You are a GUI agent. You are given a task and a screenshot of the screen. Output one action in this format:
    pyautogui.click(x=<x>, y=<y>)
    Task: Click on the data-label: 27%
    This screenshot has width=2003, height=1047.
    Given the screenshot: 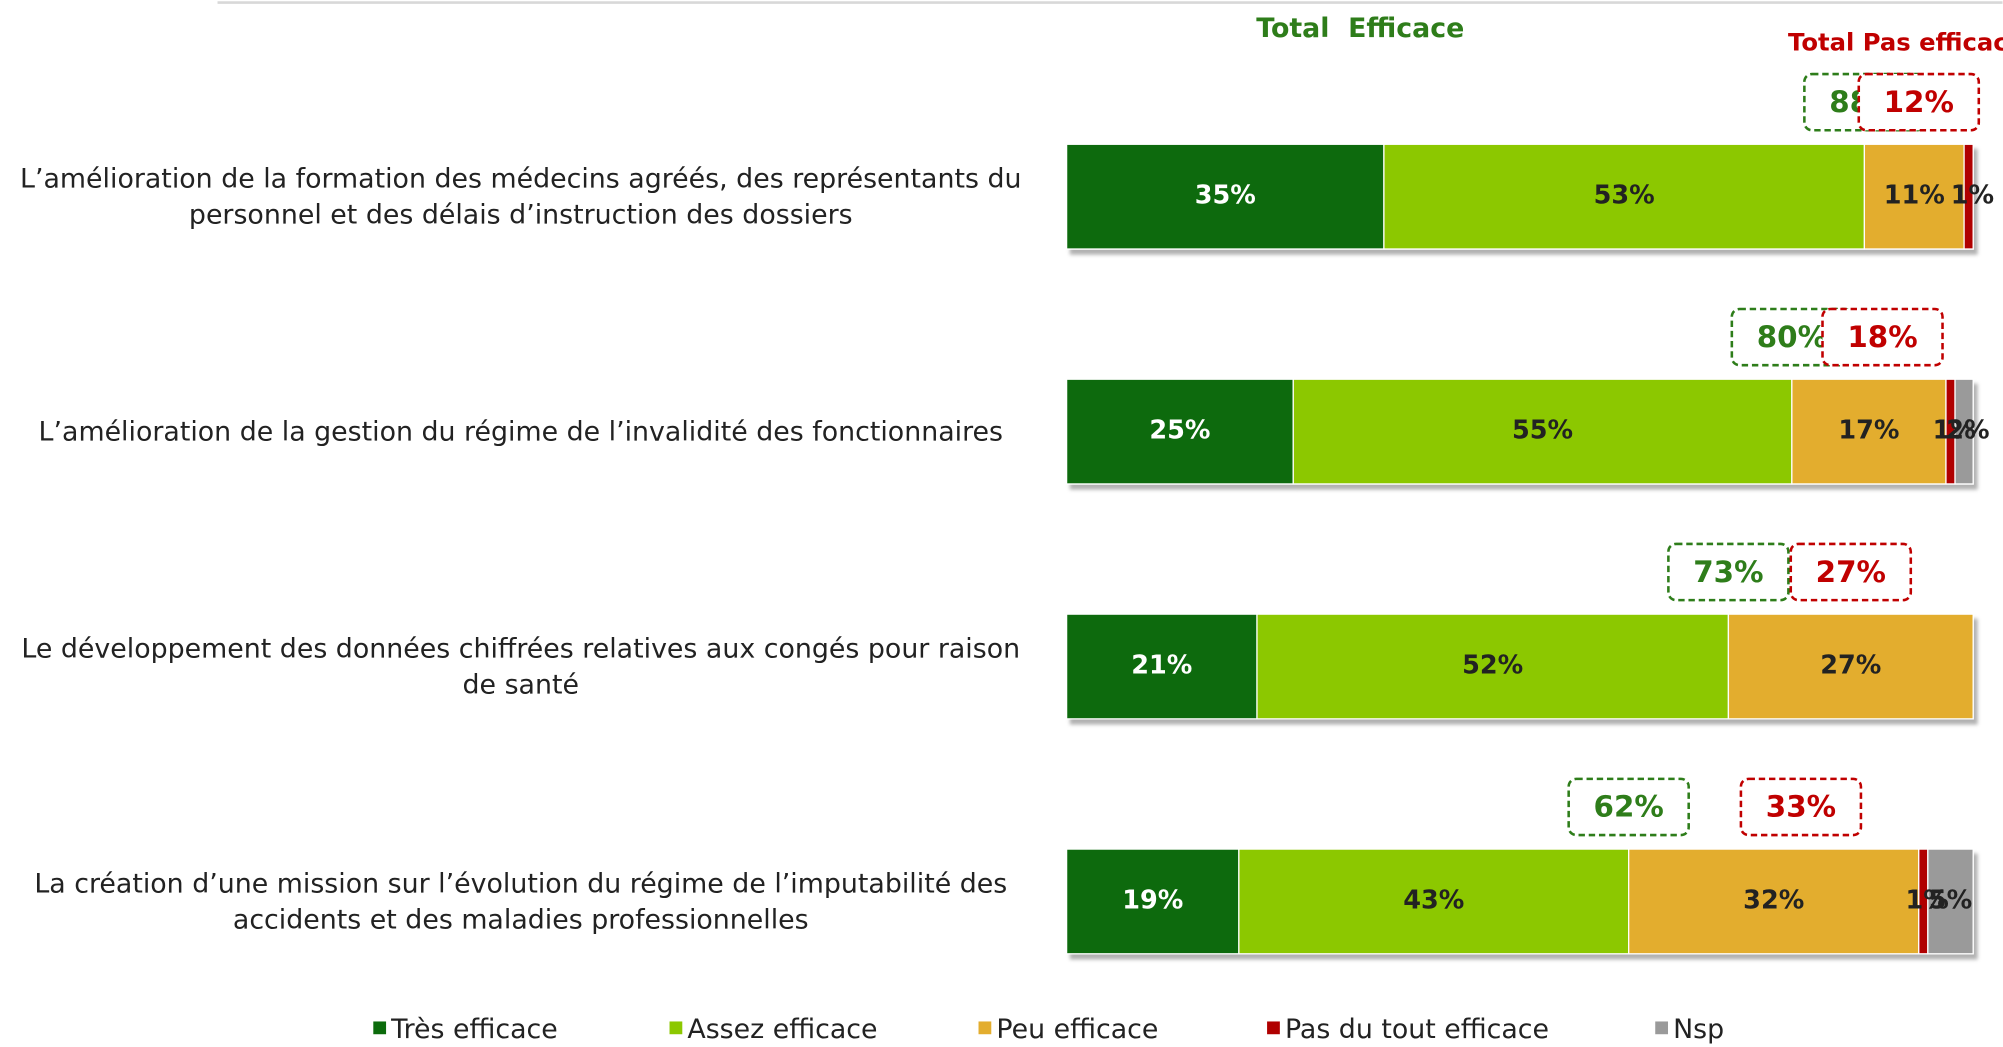 What is the action you would take?
    pyautogui.click(x=1850, y=666)
    